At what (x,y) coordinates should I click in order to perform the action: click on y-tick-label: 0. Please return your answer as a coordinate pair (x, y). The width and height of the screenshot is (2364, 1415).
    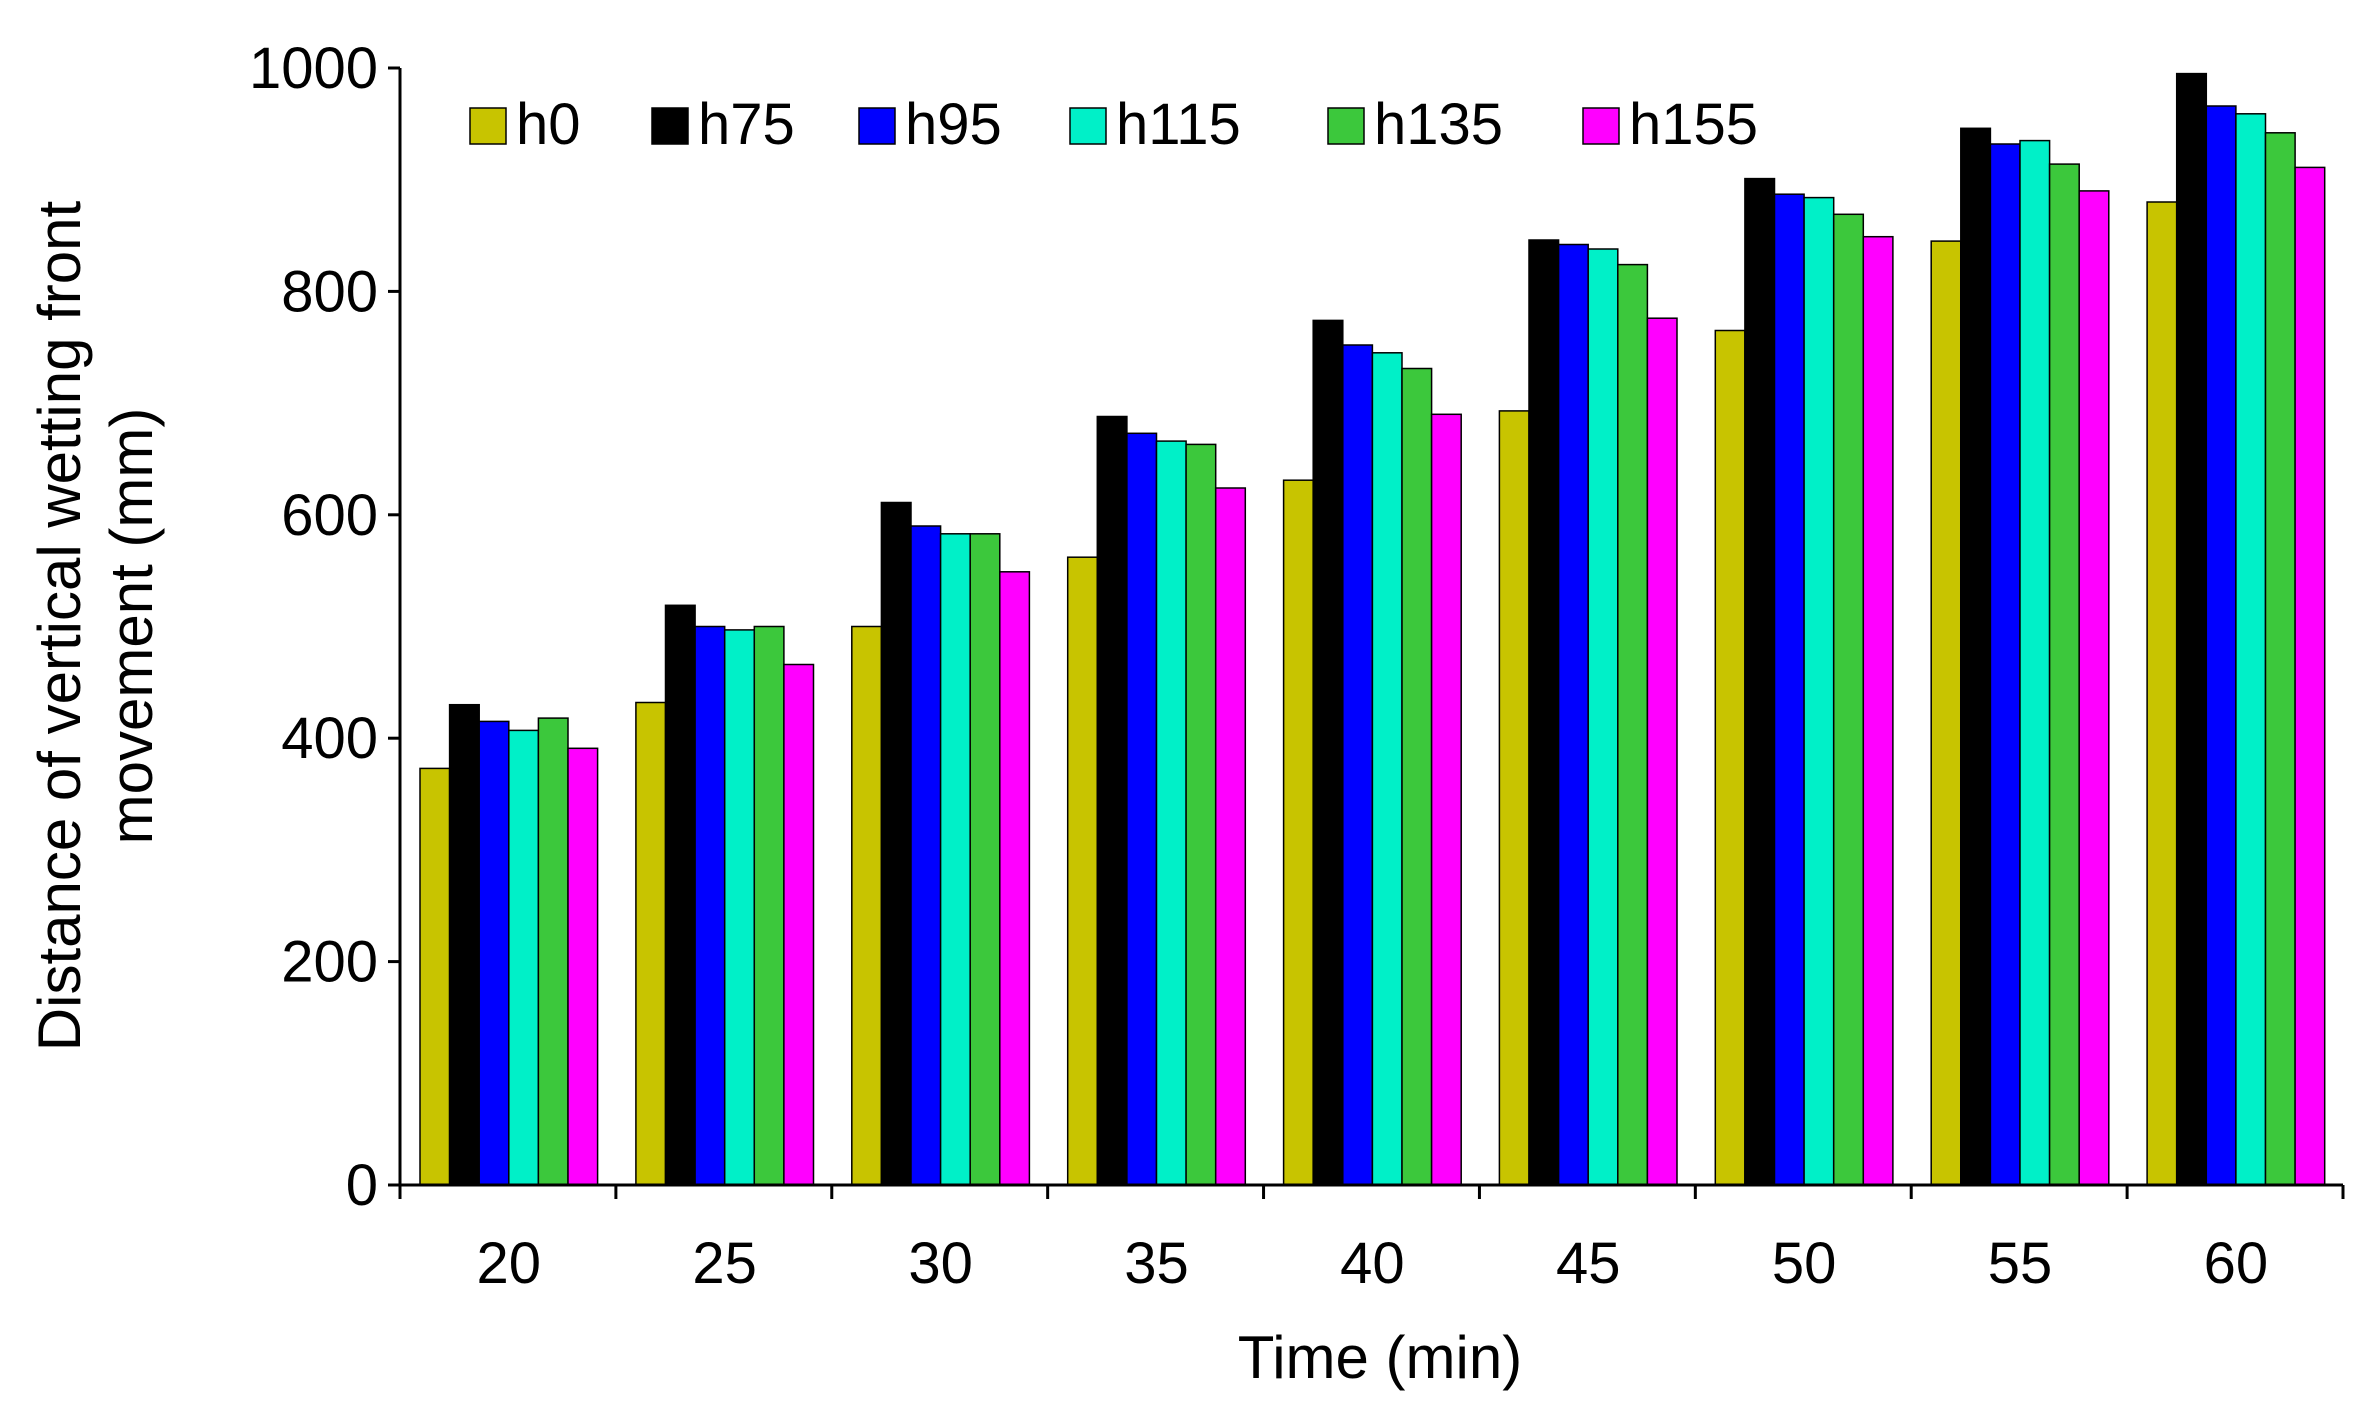
    Looking at the image, I should click on (362, 1185).